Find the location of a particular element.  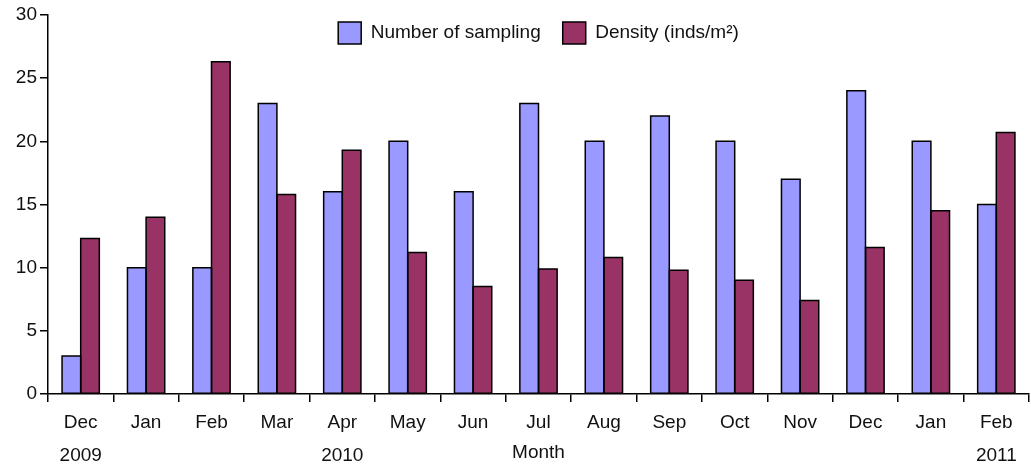

y-tick-label: 0 is located at coordinates (31, 393).